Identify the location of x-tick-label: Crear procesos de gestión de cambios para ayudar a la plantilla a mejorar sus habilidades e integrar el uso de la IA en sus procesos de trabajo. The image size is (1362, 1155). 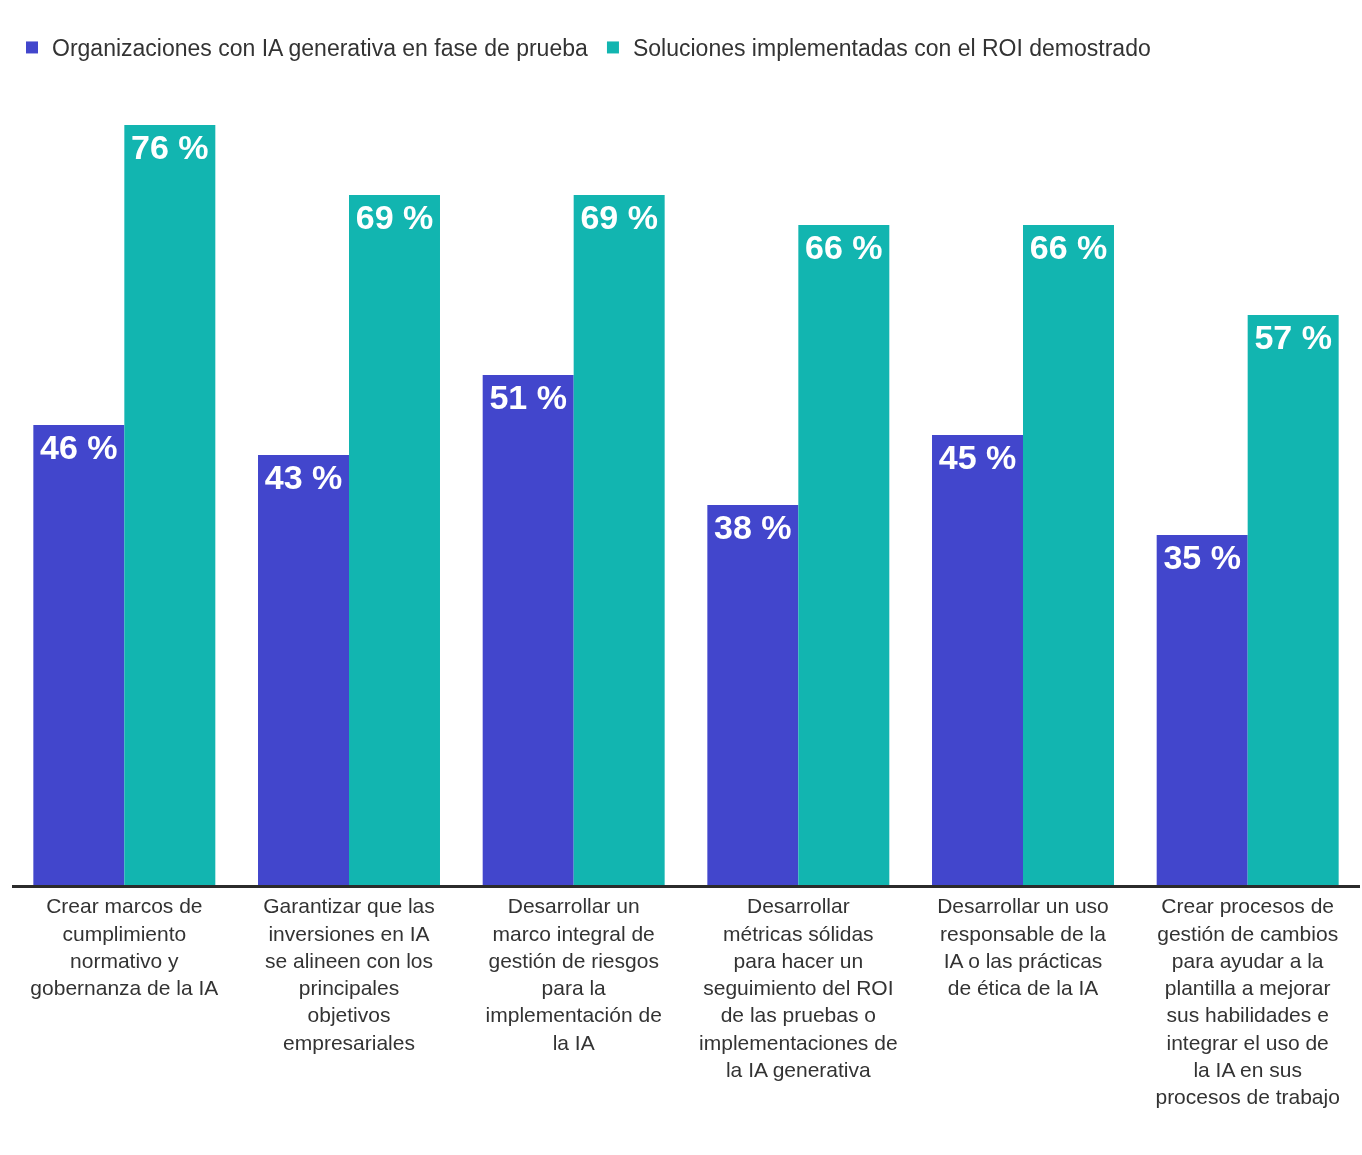
(1247, 1001).